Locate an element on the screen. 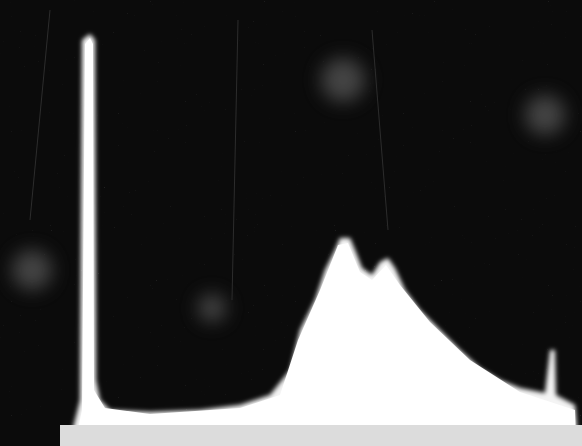 The width and height of the screenshot is (582, 446). screen-bottom-edge is located at coordinates (321, 435).